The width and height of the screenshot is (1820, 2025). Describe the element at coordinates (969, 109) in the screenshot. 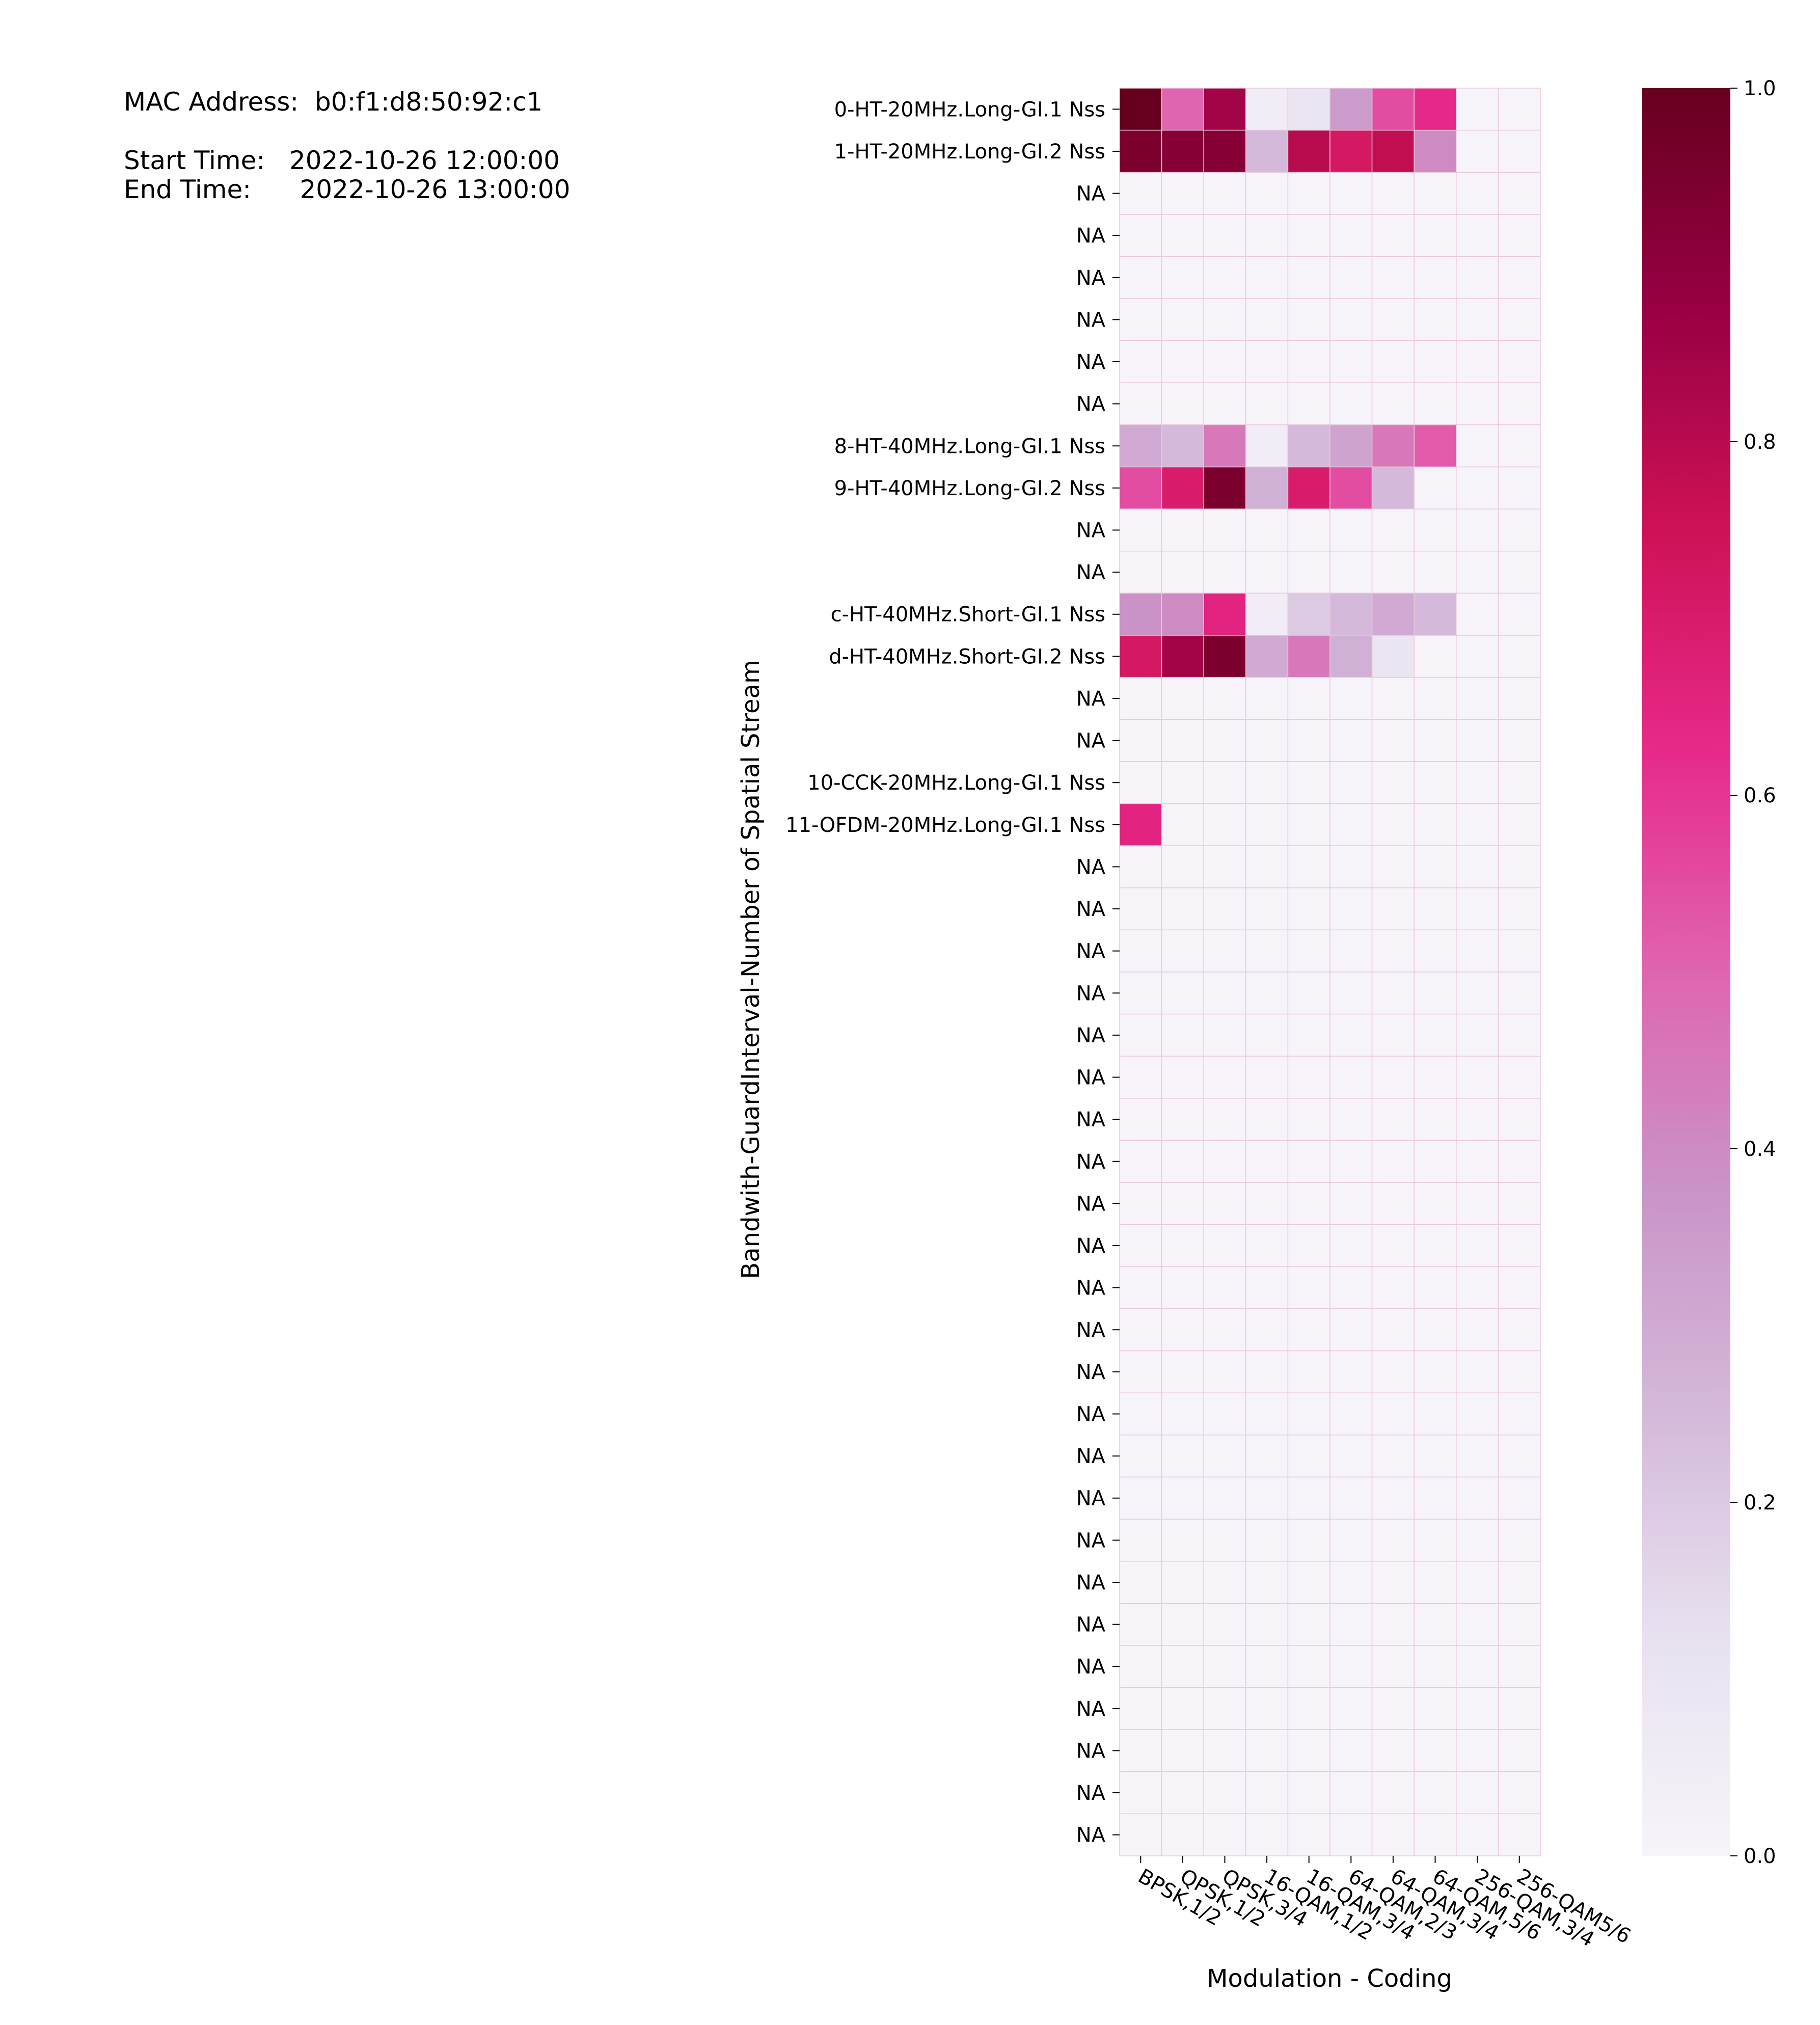

I see `y-tick-label: 0-HT-20MHz.Long-GI.1 Nss` at that location.